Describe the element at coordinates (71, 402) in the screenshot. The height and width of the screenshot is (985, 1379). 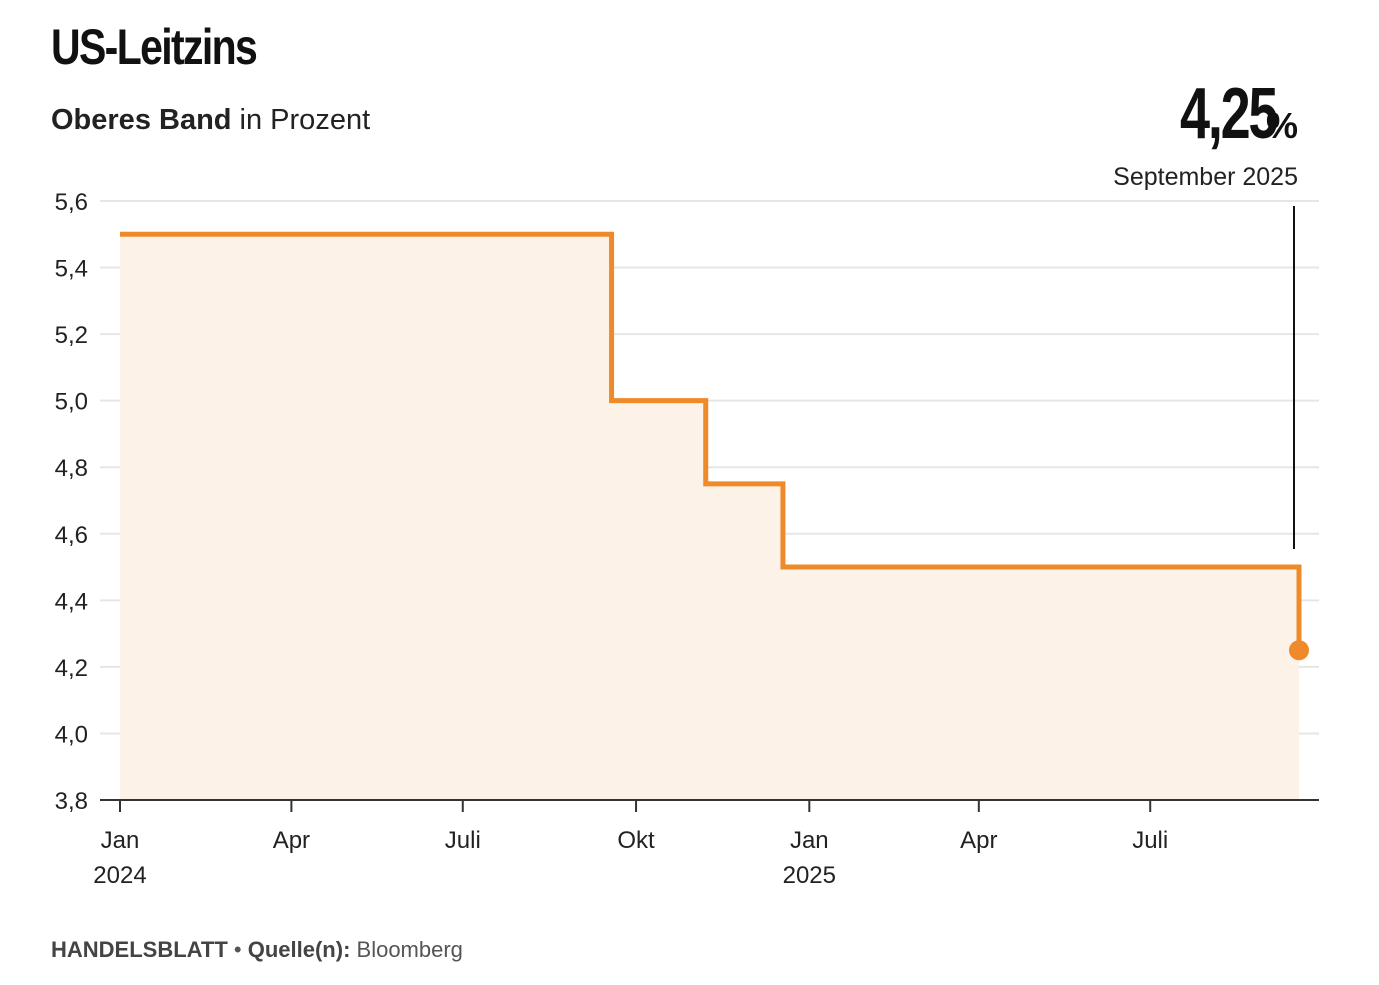
I see `y-tick-label: 5,0` at that location.